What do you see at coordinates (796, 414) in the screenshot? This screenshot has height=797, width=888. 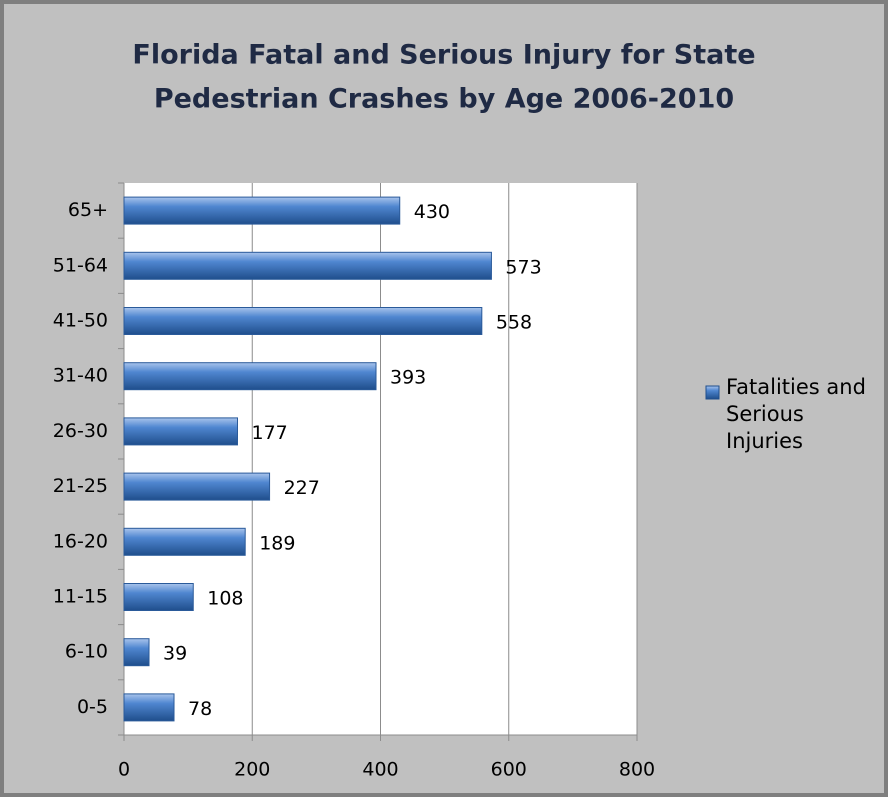 I see `legend-label: Fatalities and Serious Injuries` at bounding box center [796, 414].